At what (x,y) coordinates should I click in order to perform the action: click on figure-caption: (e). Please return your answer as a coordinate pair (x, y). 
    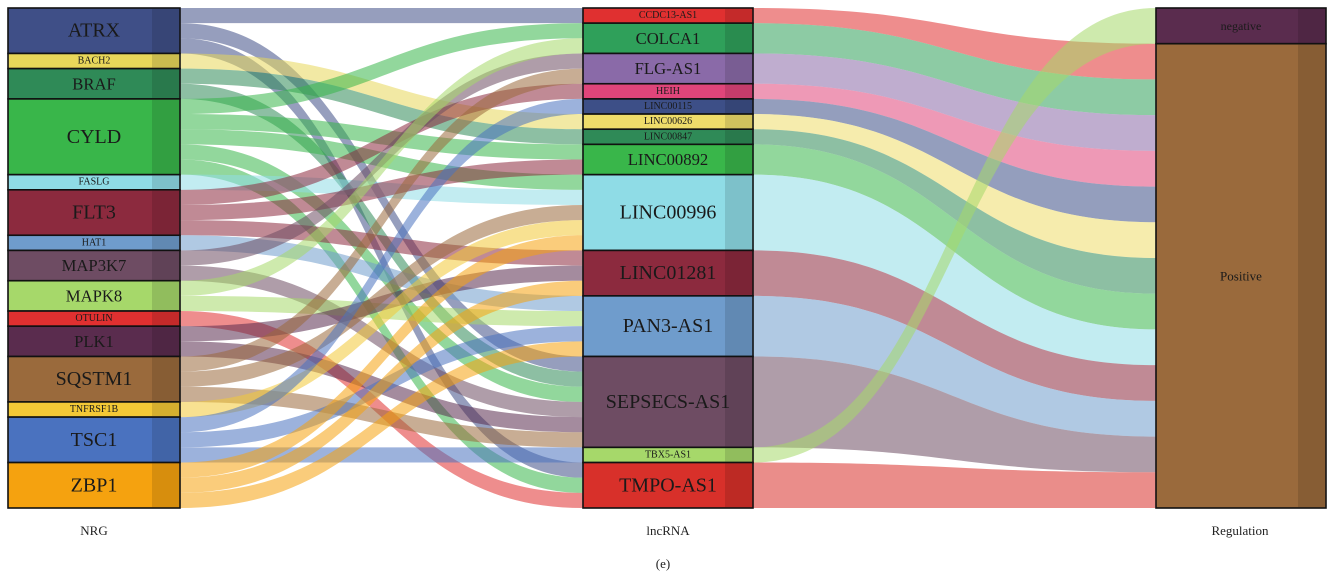
    Looking at the image, I should click on (663, 563).